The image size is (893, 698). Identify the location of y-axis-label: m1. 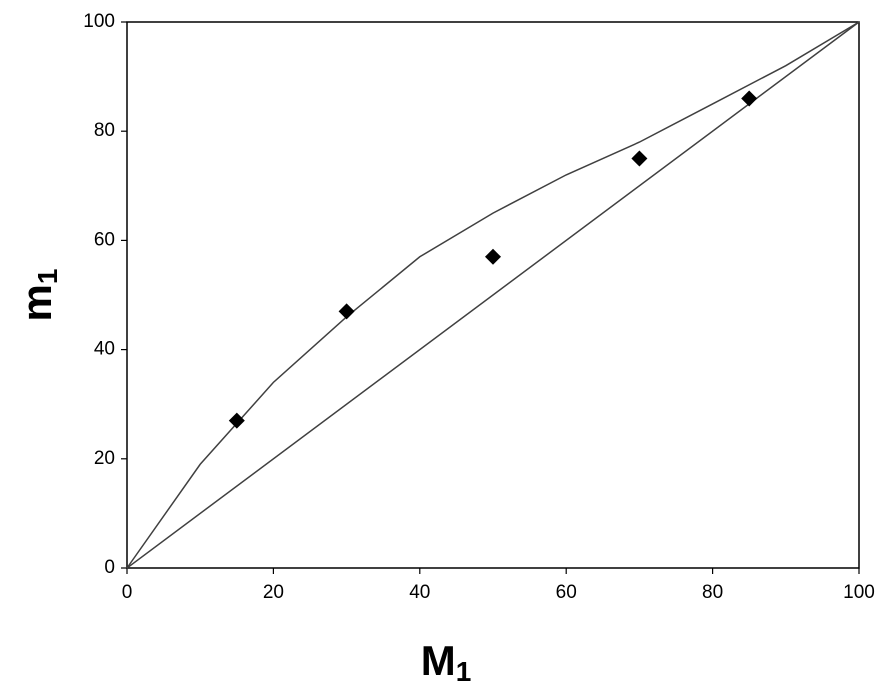
(38, 295).